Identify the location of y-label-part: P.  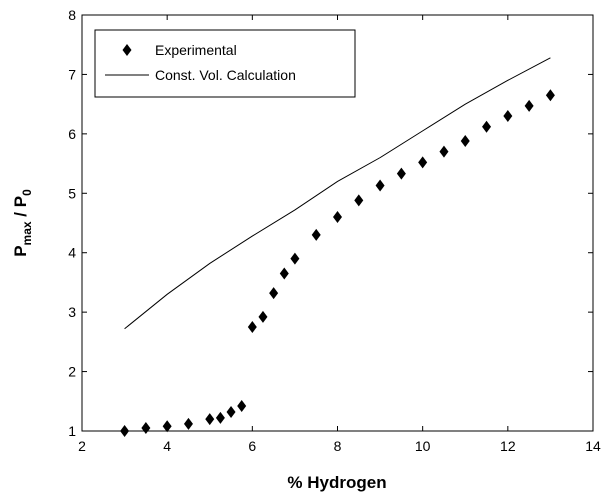
(20, 250).